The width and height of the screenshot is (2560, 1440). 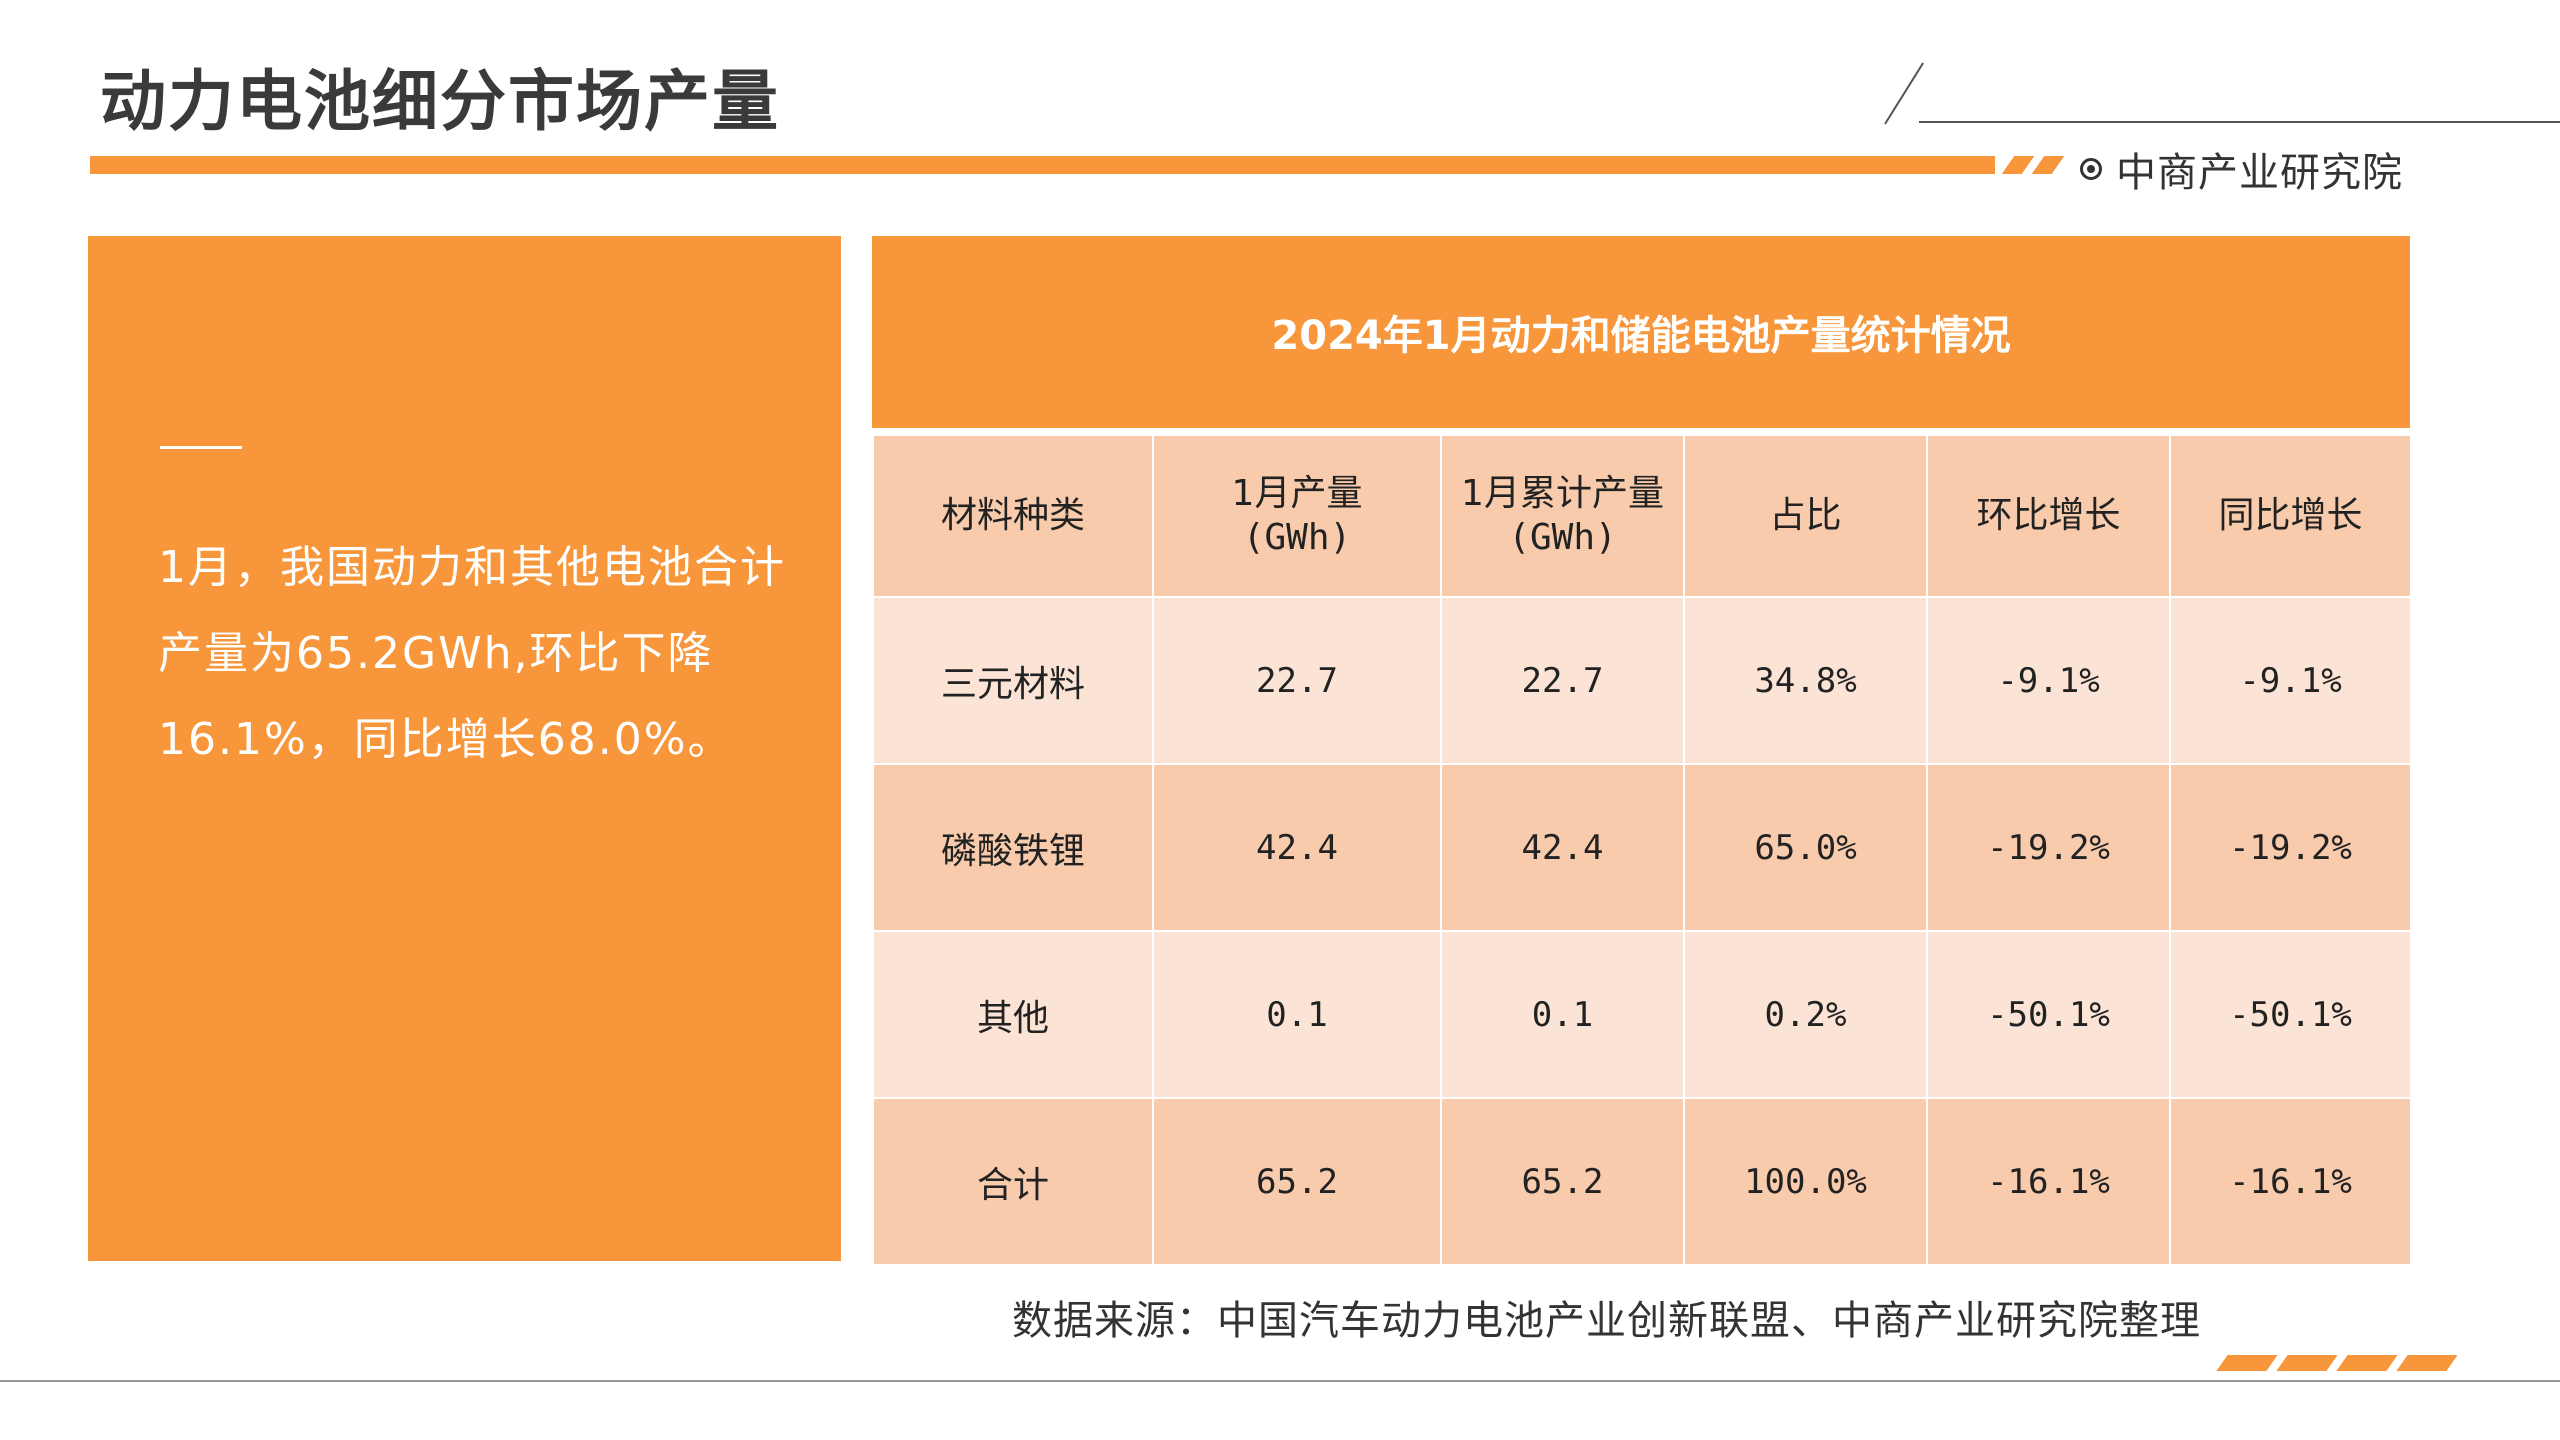 I want to click on header-cell: 占比, so click(x=1805, y=516).